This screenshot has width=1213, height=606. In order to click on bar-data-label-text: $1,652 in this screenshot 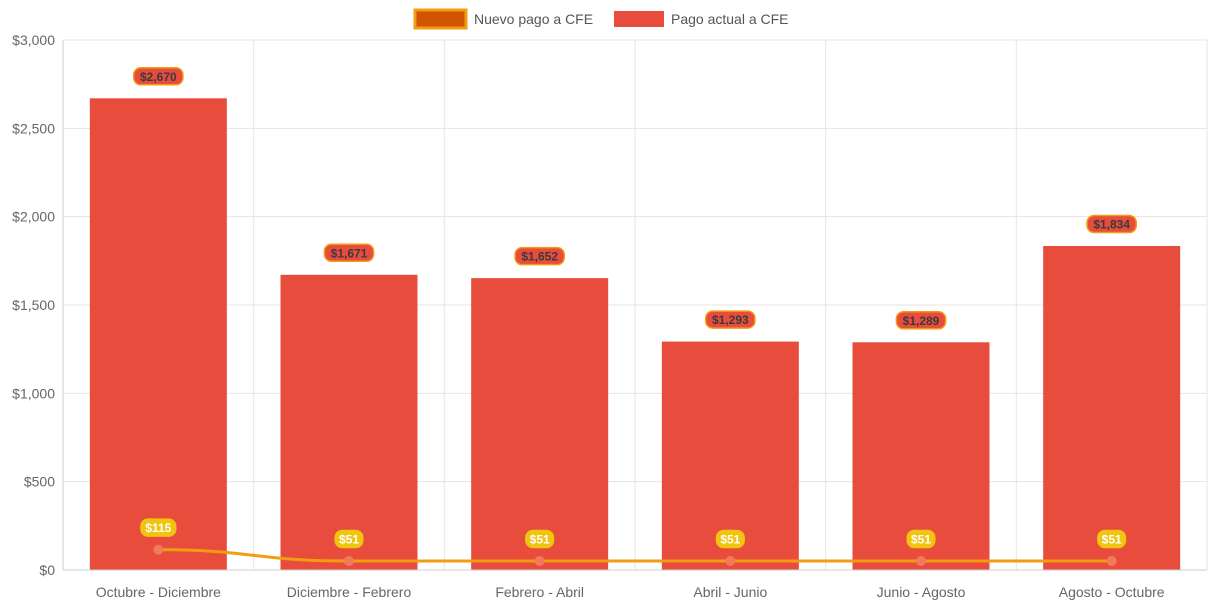, I will do `click(539, 257)`.